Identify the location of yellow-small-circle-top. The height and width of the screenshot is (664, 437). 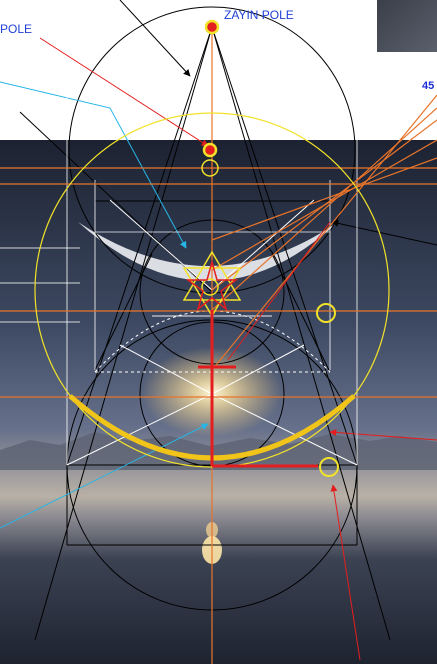
(210, 168).